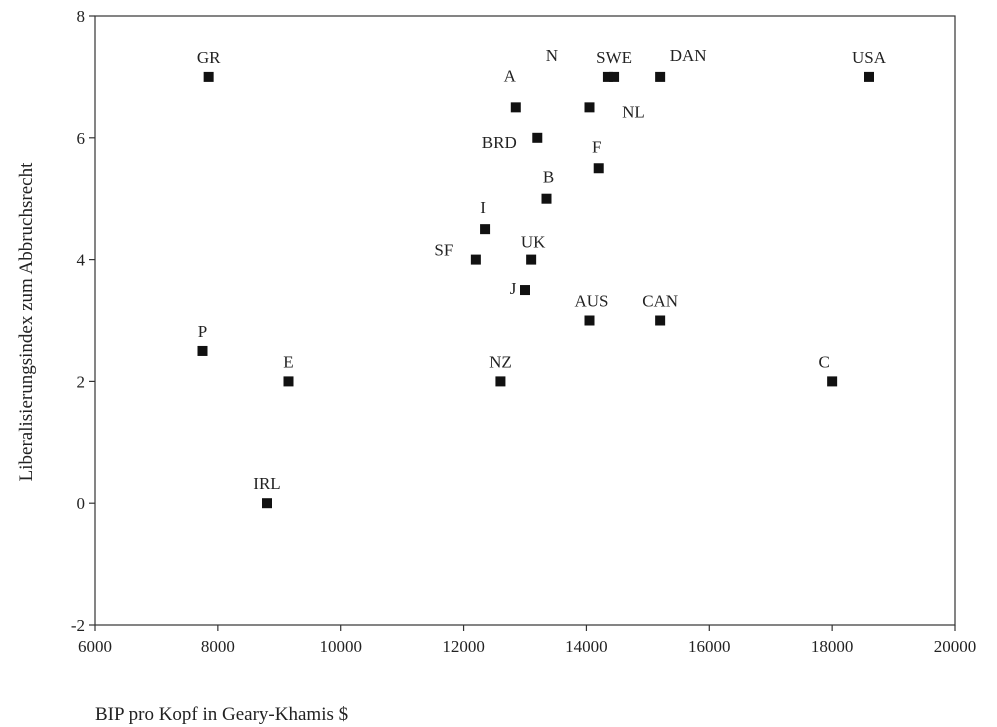 This screenshot has height=727, width=997. What do you see at coordinates (832, 646) in the screenshot?
I see `x-tick-label: 18000` at bounding box center [832, 646].